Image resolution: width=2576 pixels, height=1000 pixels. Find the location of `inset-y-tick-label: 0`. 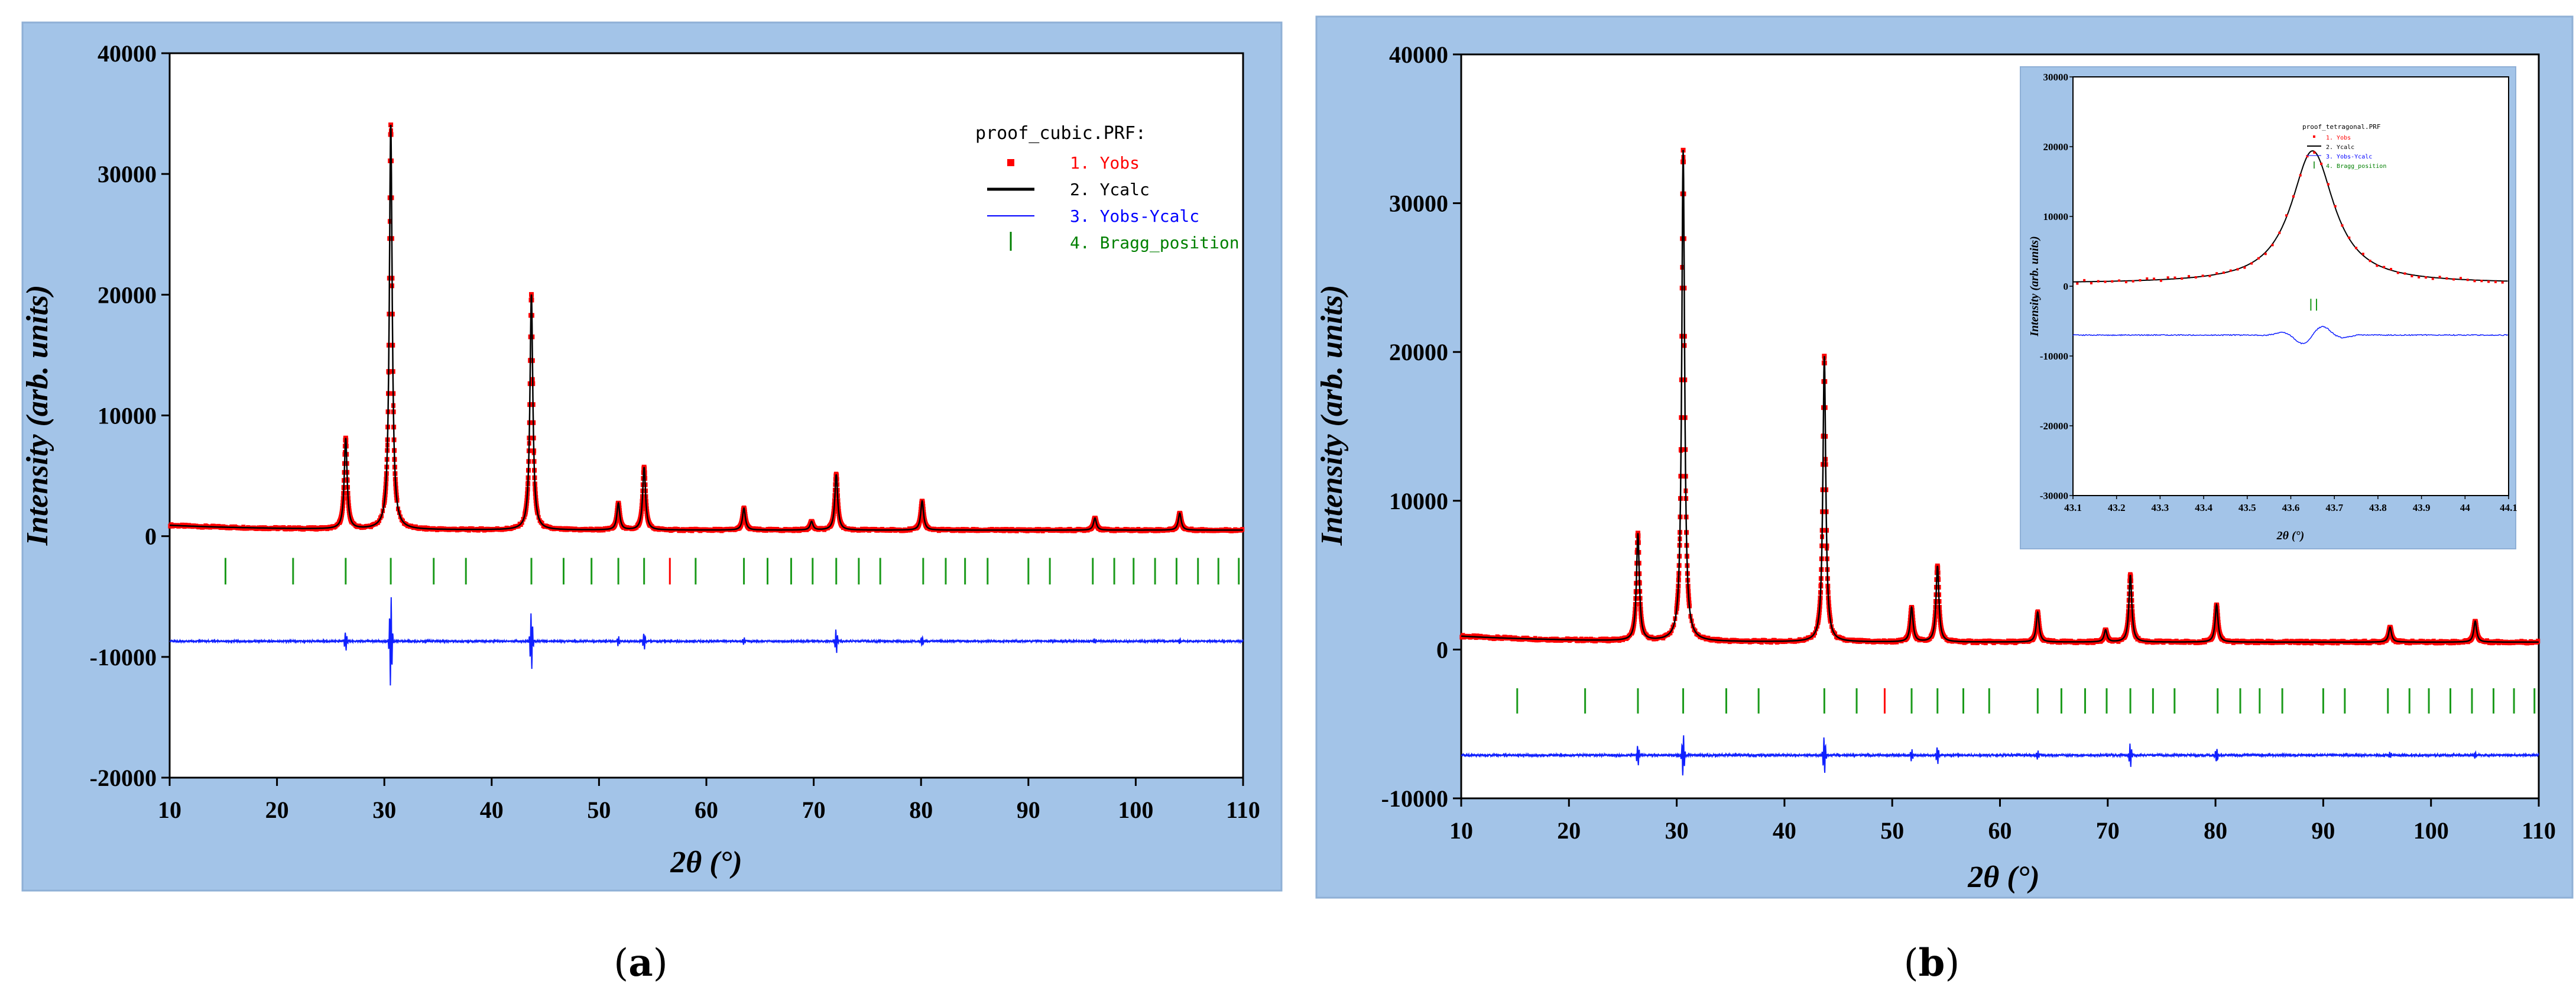

inset-y-tick-label: 0 is located at coordinates (2066, 286).